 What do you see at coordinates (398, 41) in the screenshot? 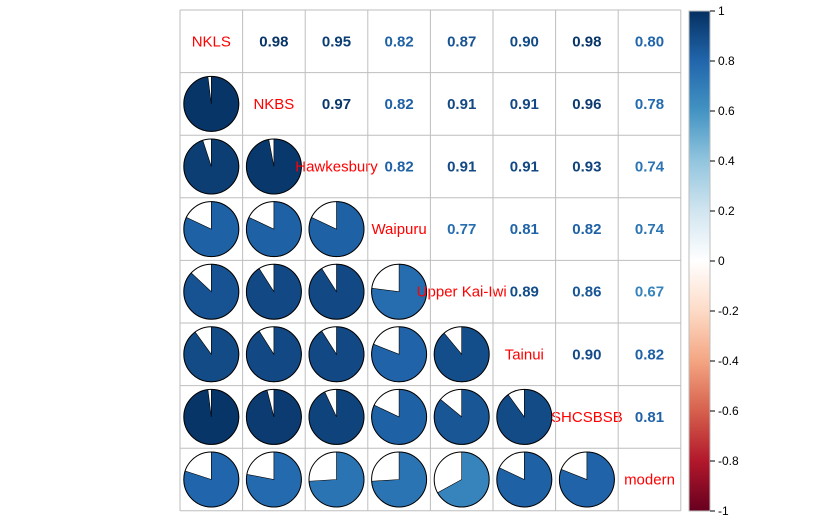
I see `coef-nkls-waipuru: 0.82` at bounding box center [398, 41].